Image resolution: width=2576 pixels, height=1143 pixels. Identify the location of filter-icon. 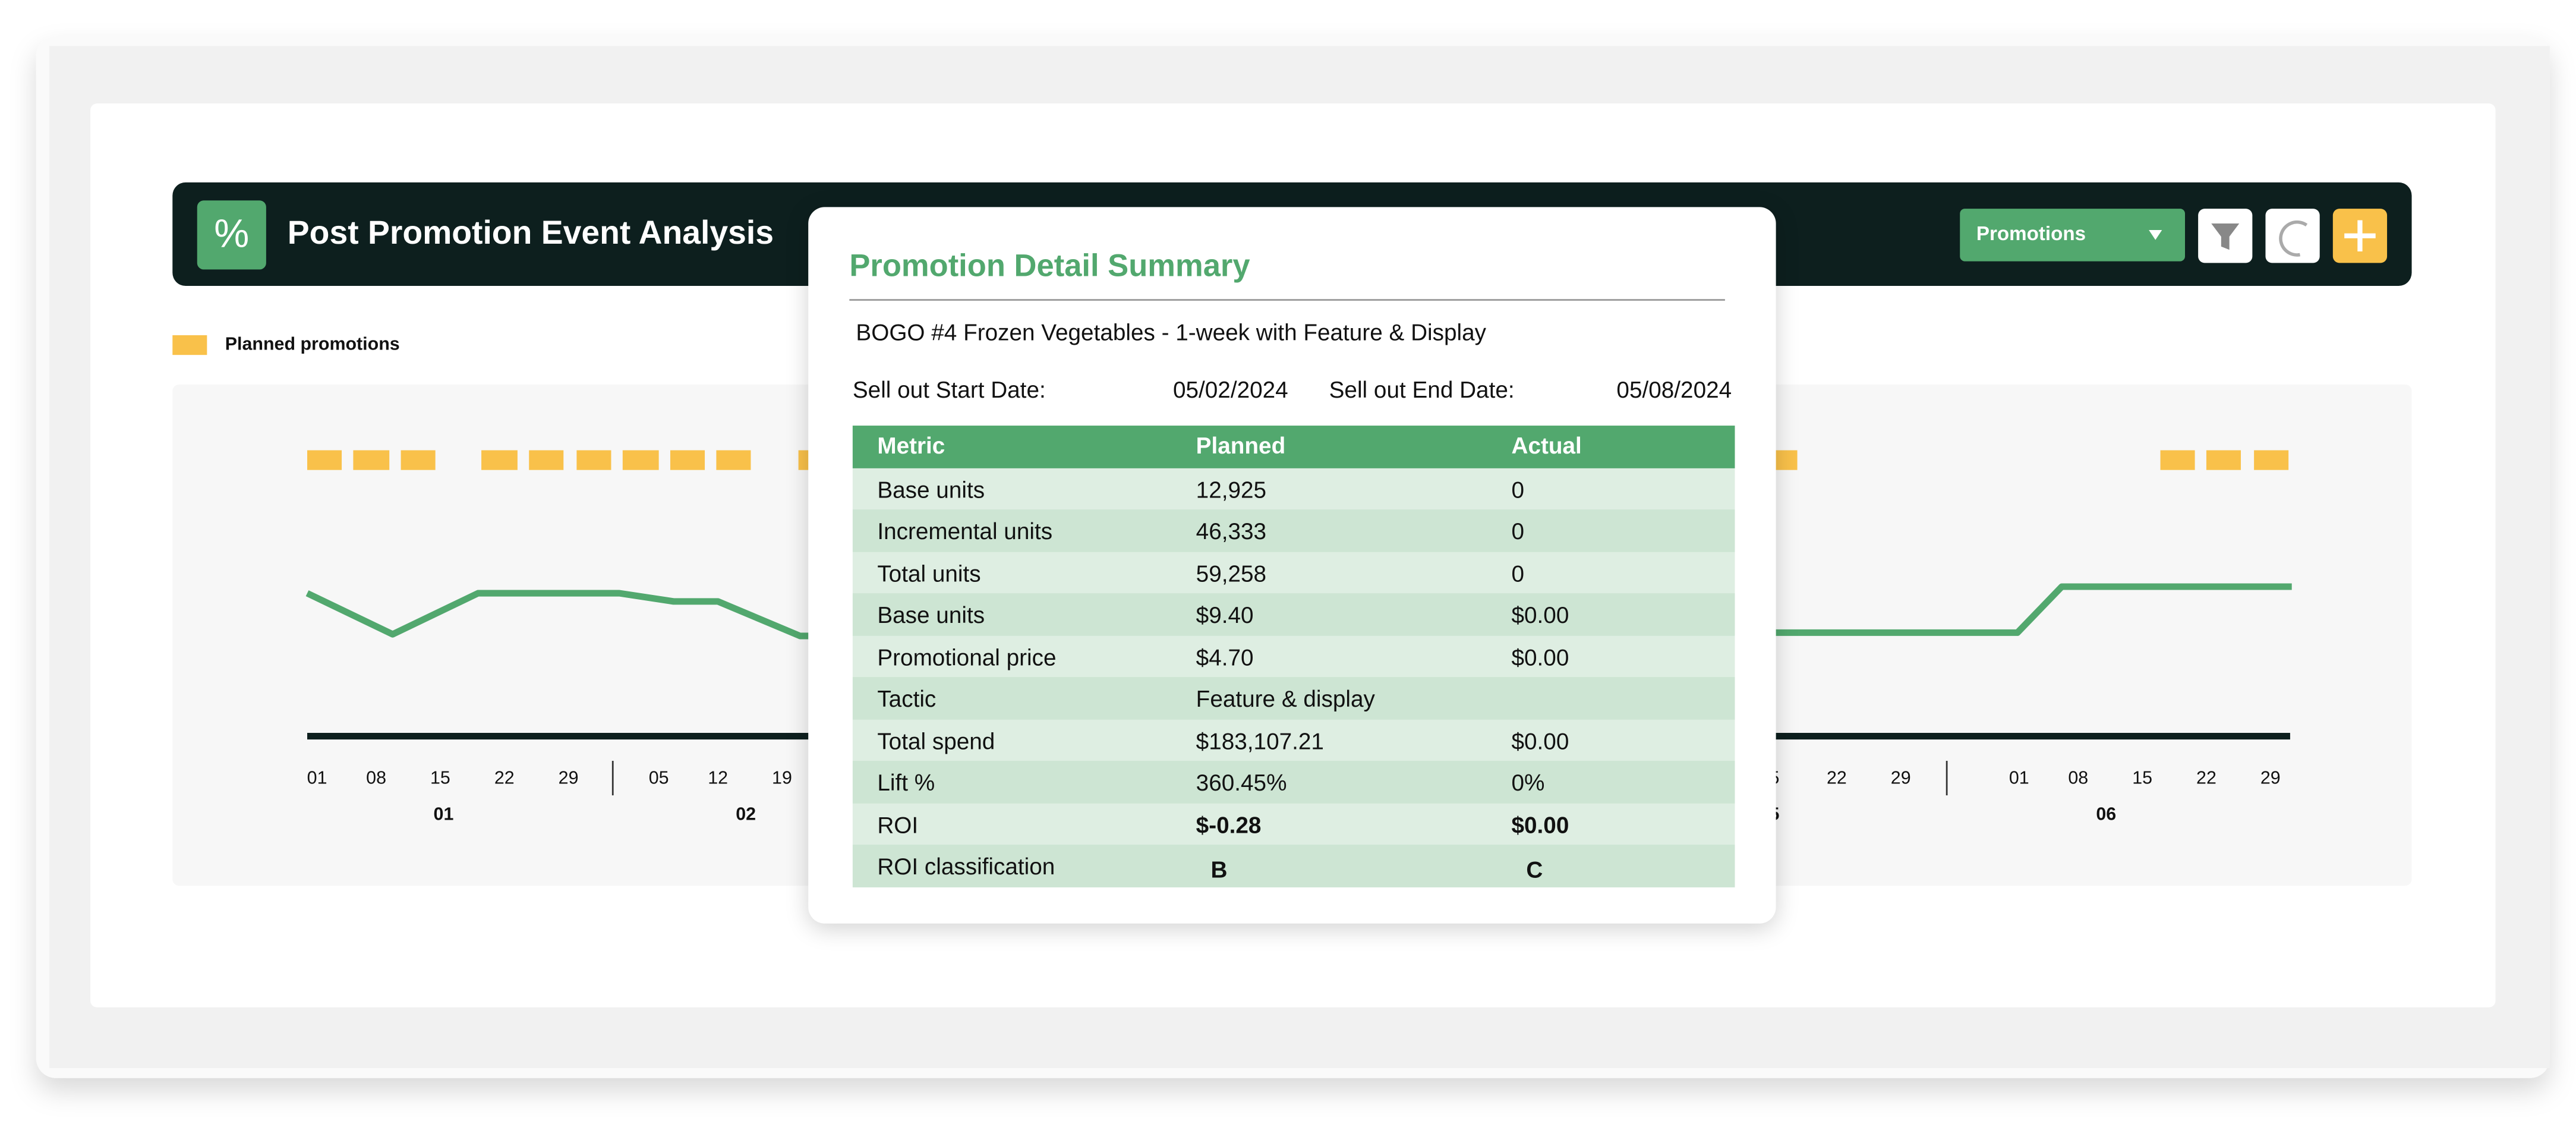
(2225, 237).